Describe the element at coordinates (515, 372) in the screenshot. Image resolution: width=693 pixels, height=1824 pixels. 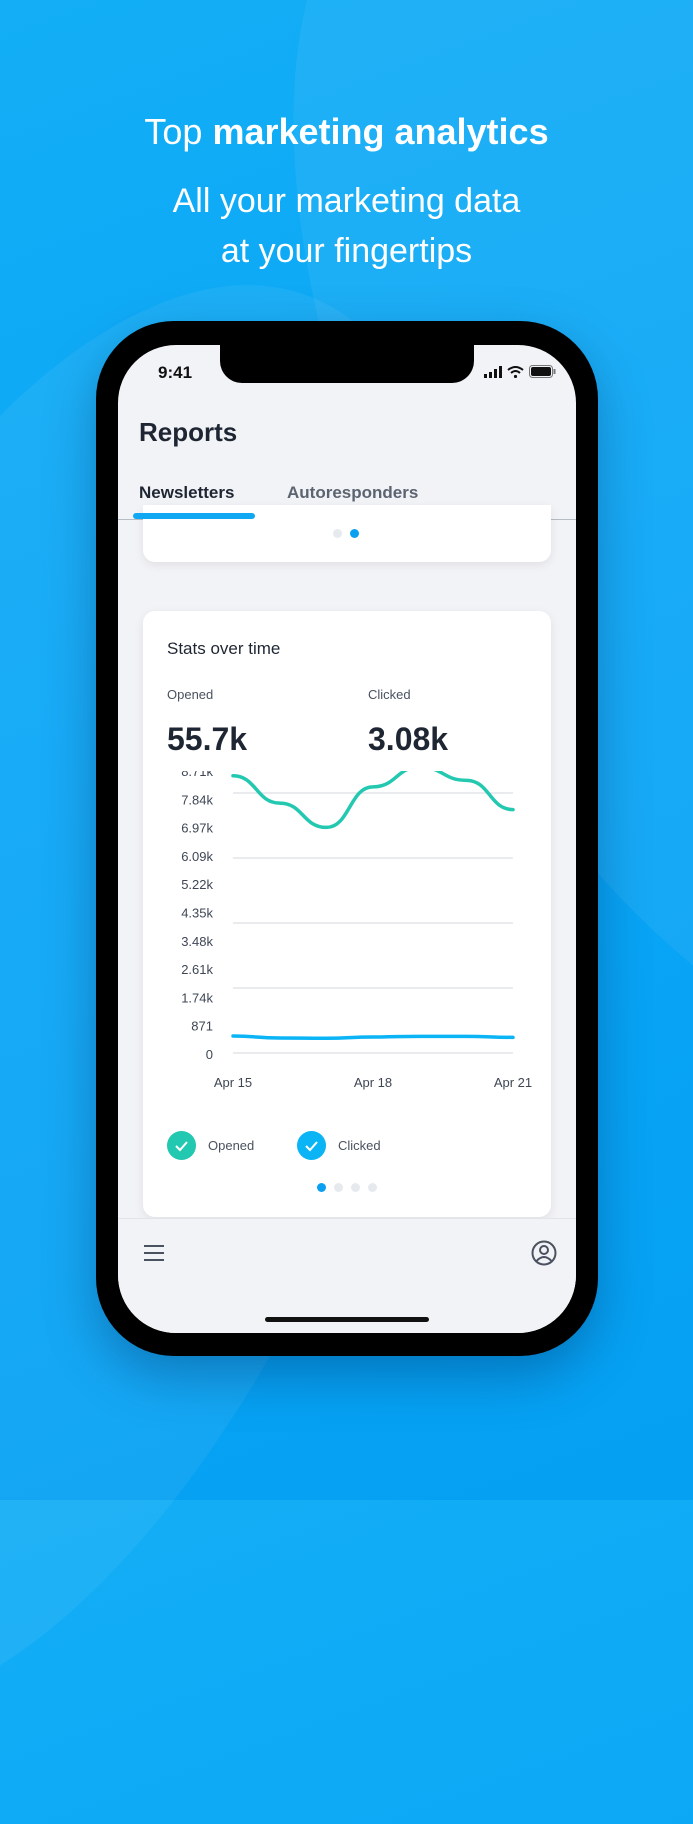
I see `wifi-icon` at that location.